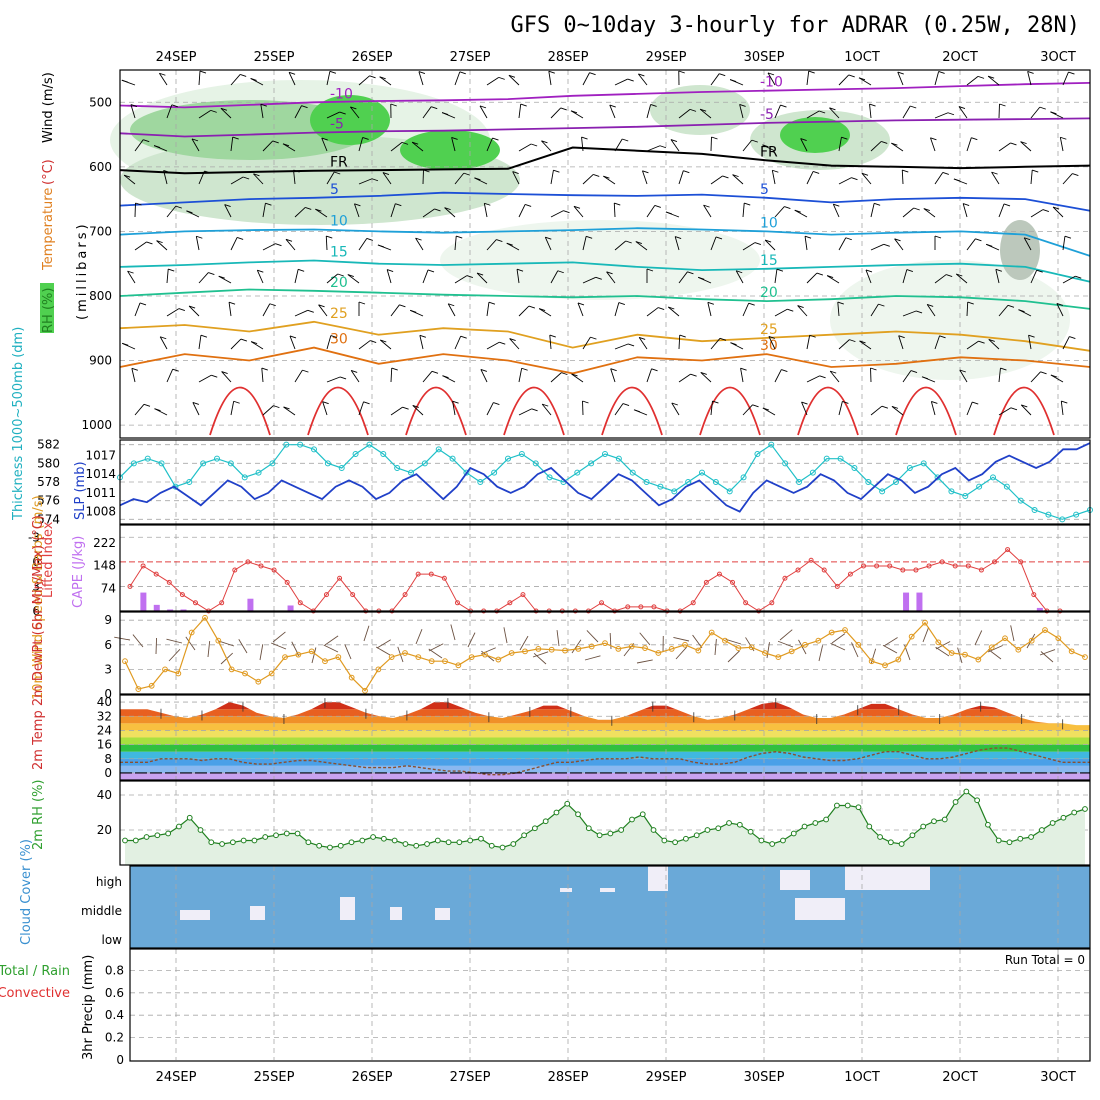  I want to click on top-date-label: 30SEP, so click(764, 57).